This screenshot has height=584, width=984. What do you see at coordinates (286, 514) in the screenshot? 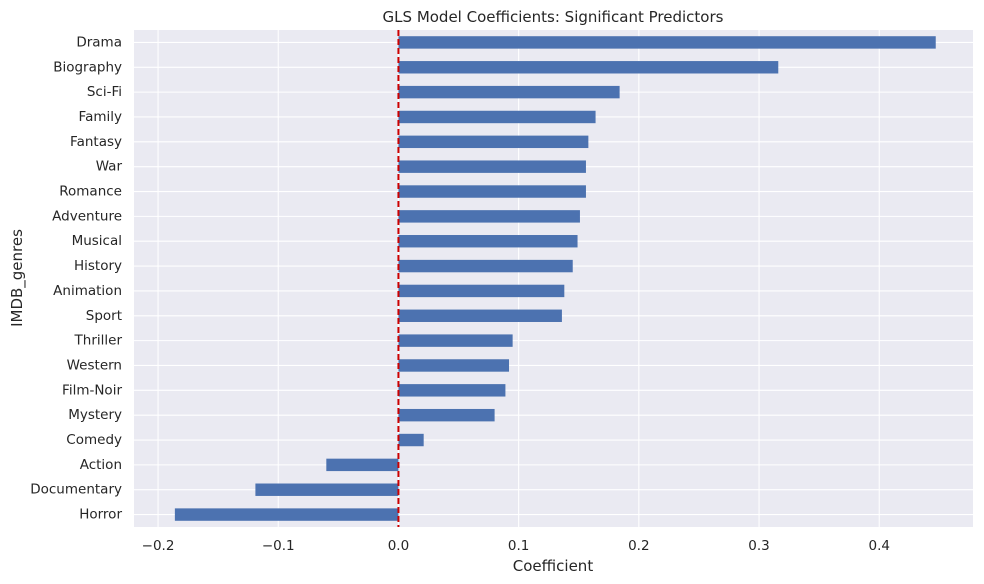
I see `bar-horror` at bounding box center [286, 514].